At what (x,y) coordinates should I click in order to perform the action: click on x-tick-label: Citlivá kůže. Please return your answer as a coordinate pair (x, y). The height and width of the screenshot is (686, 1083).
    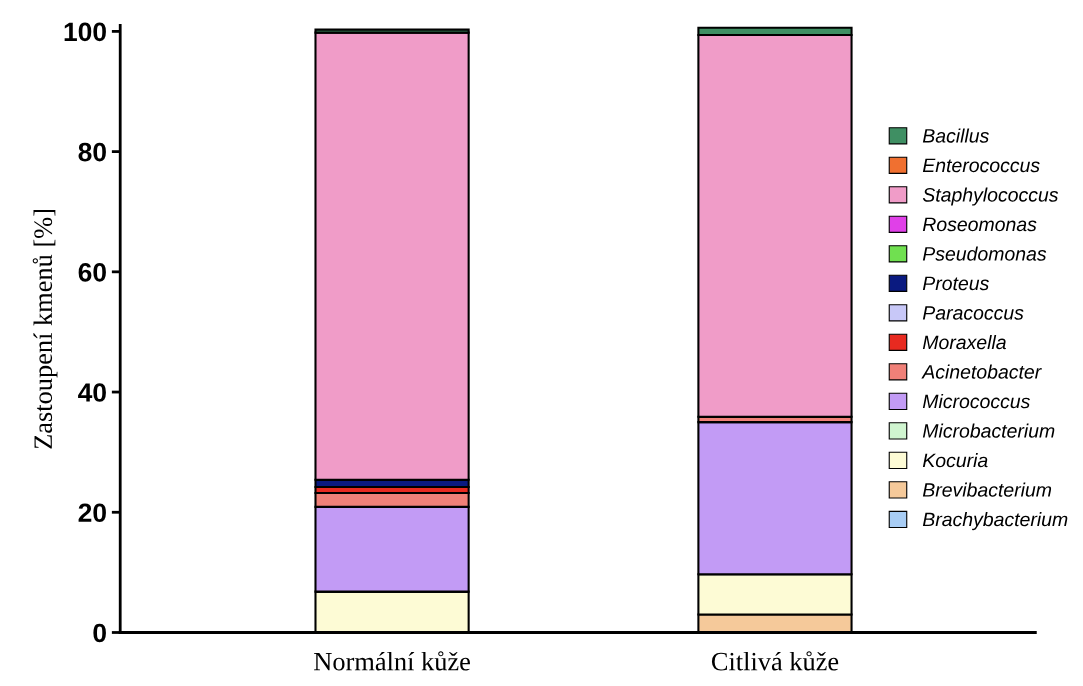
    Looking at the image, I should click on (775, 661).